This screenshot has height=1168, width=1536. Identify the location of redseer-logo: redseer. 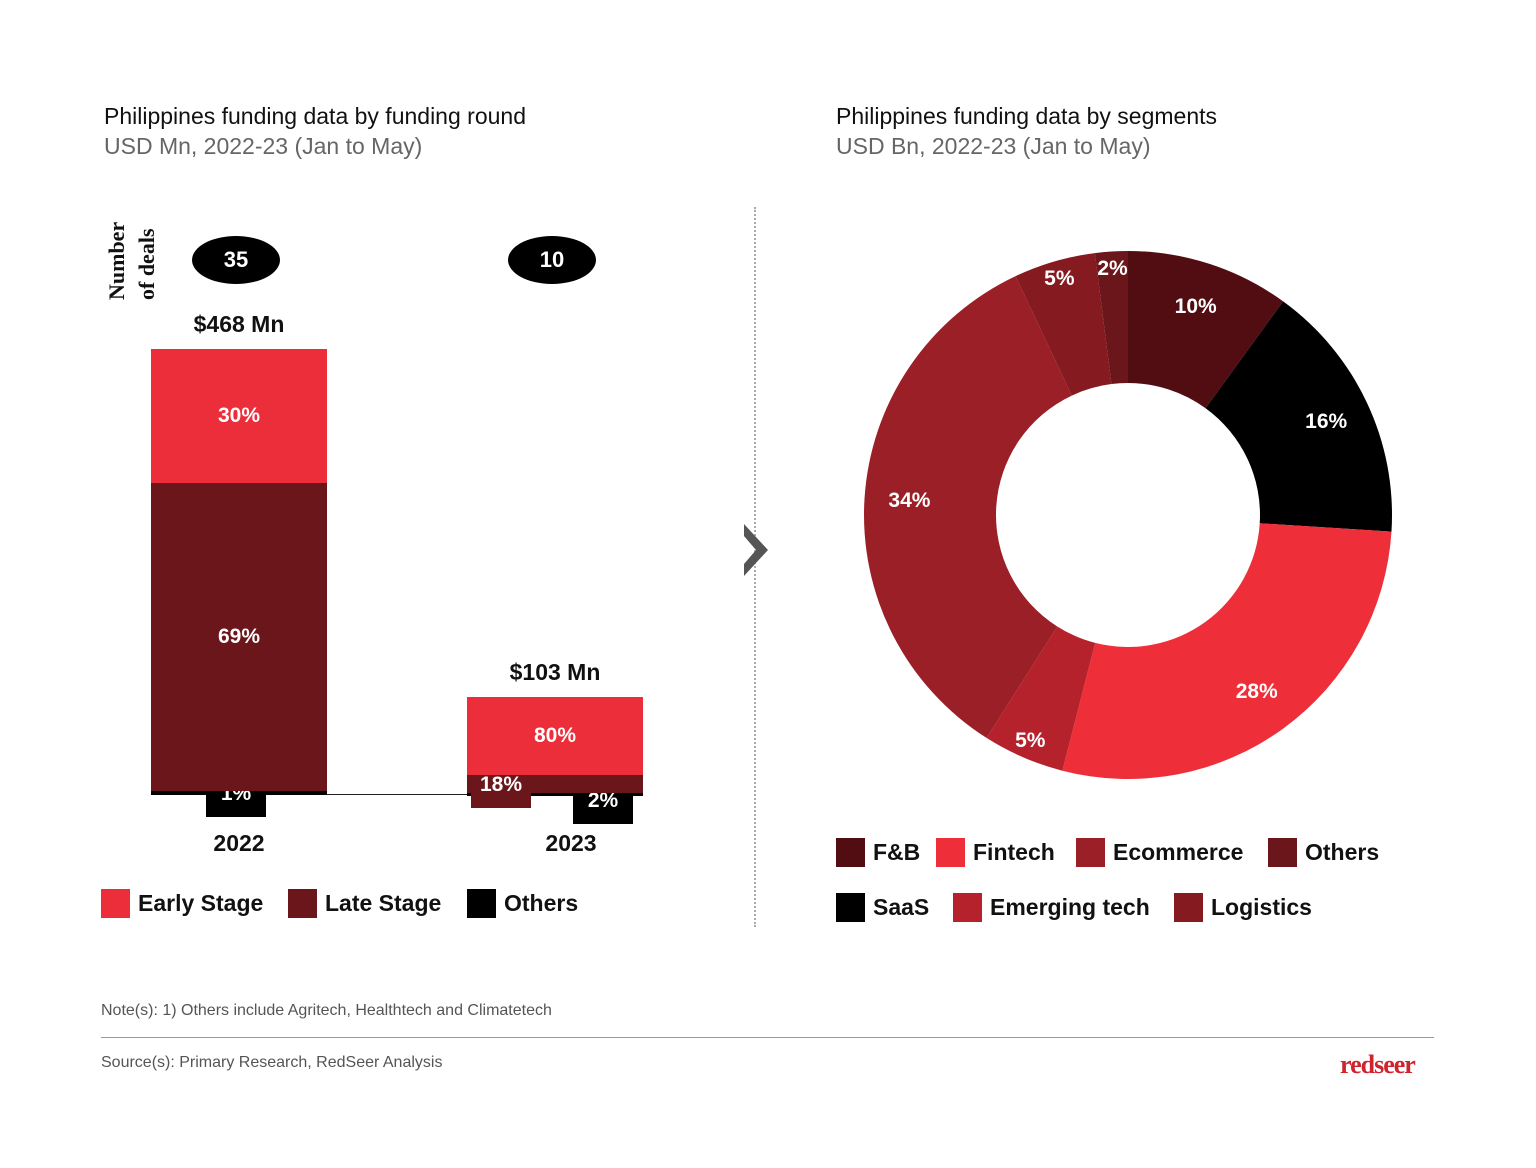
(1378, 1064).